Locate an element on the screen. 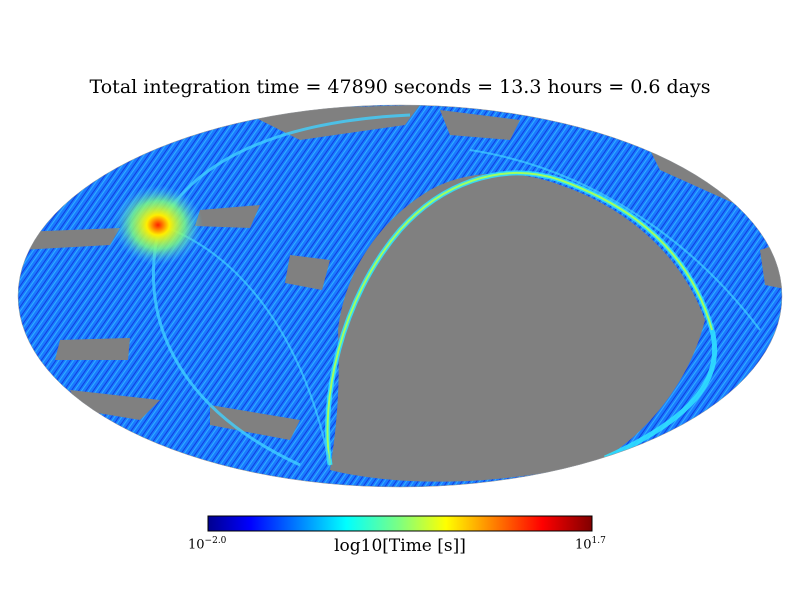  colorbar is located at coordinates (400, 523).